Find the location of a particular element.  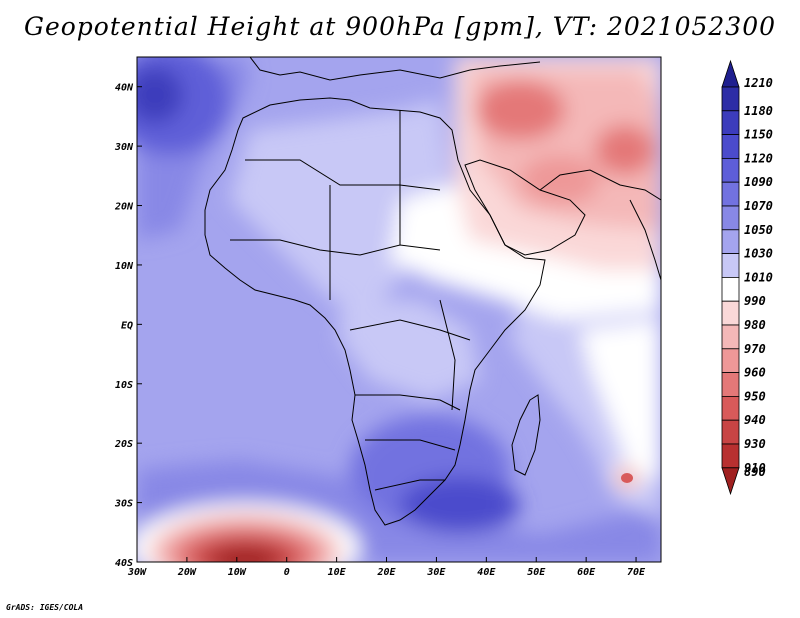

colorbar-label: 970 is located at coordinates (755, 349).